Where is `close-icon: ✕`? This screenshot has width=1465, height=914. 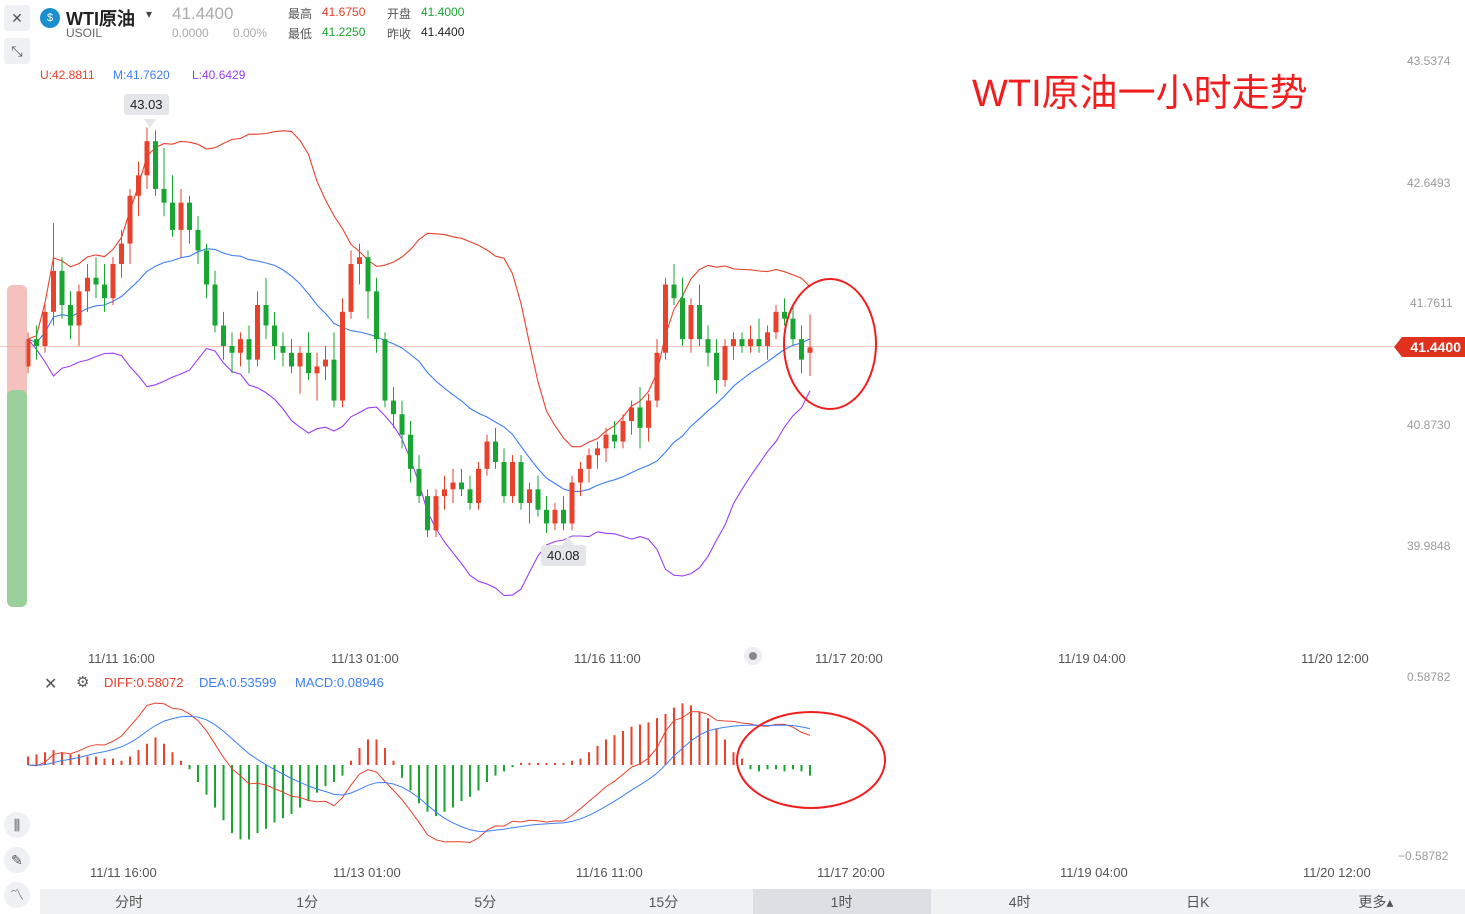 close-icon: ✕ is located at coordinates (17, 18).